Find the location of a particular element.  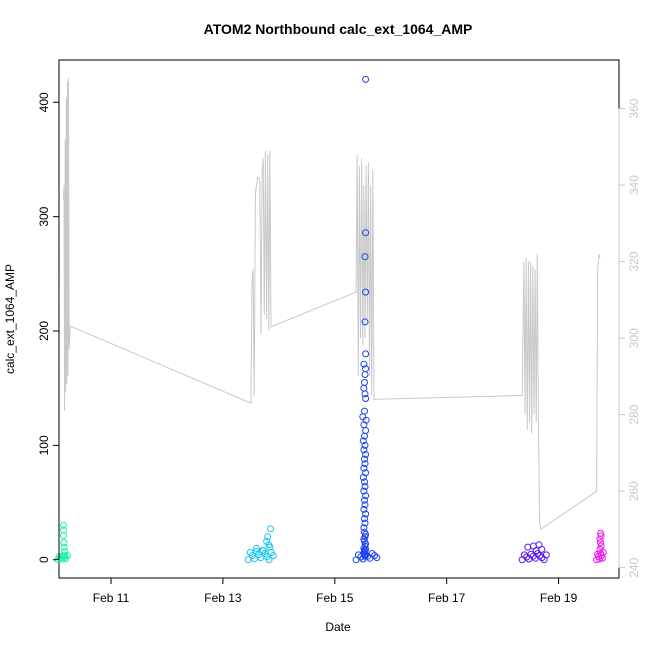

y-tick-label: 200 is located at coordinates (44, 331).